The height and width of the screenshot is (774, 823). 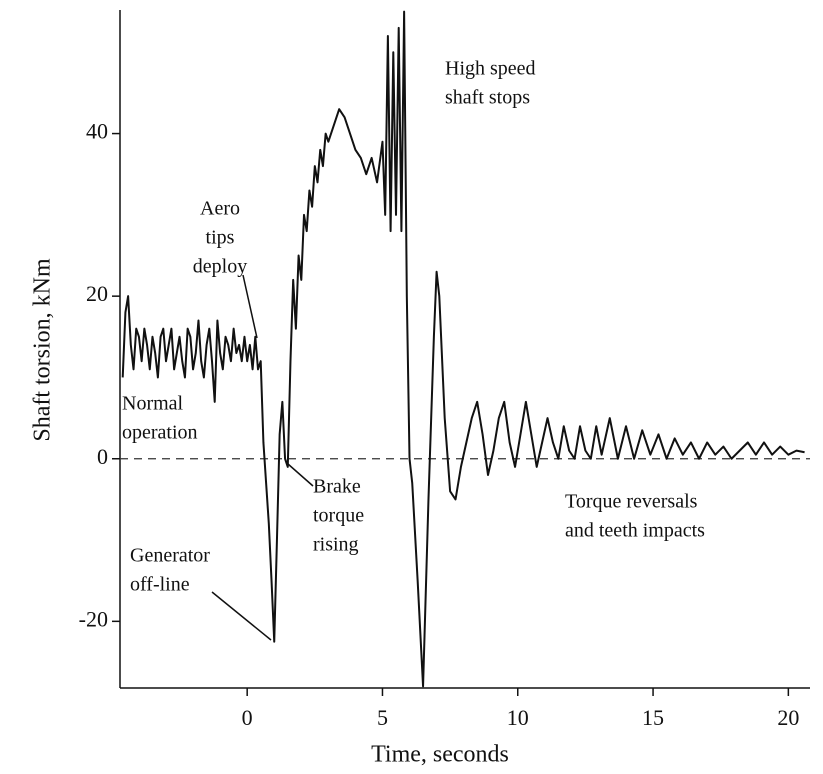 What do you see at coordinates (518, 717) in the screenshot?
I see `x-tick-label: 10` at bounding box center [518, 717].